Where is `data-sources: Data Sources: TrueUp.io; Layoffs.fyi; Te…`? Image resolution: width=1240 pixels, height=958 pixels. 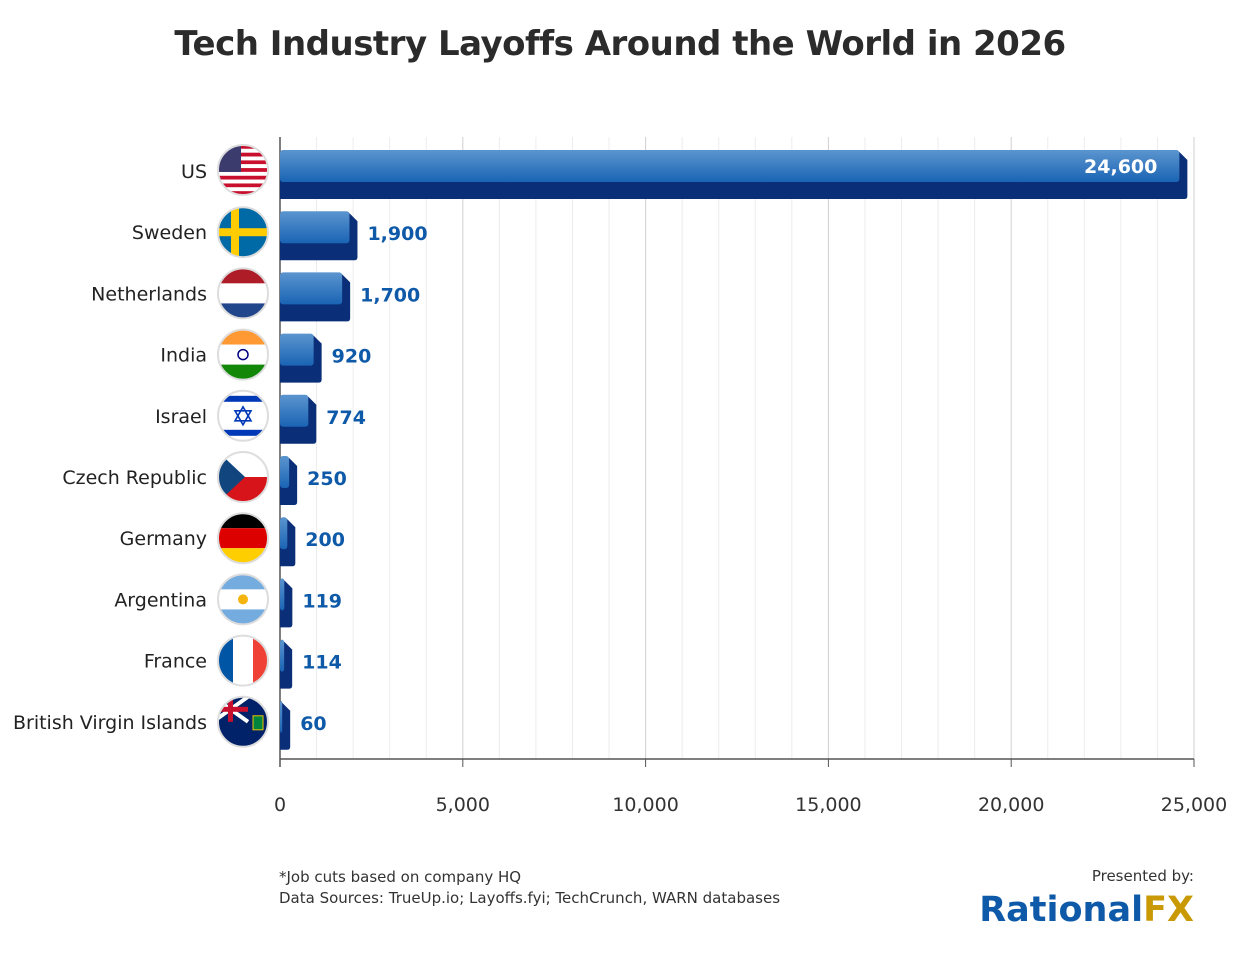 data-sources: Data Sources: TrueUp.io; Layoffs.fyi; Te… is located at coordinates (530, 898).